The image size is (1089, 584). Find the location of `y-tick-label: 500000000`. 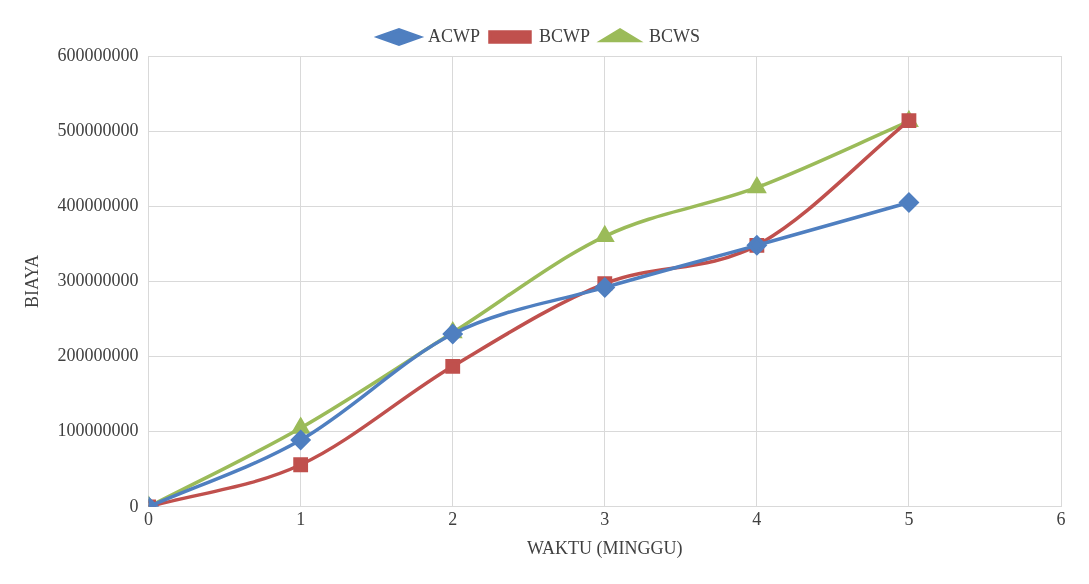

y-tick-label: 500000000 is located at coordinates (98, 129).